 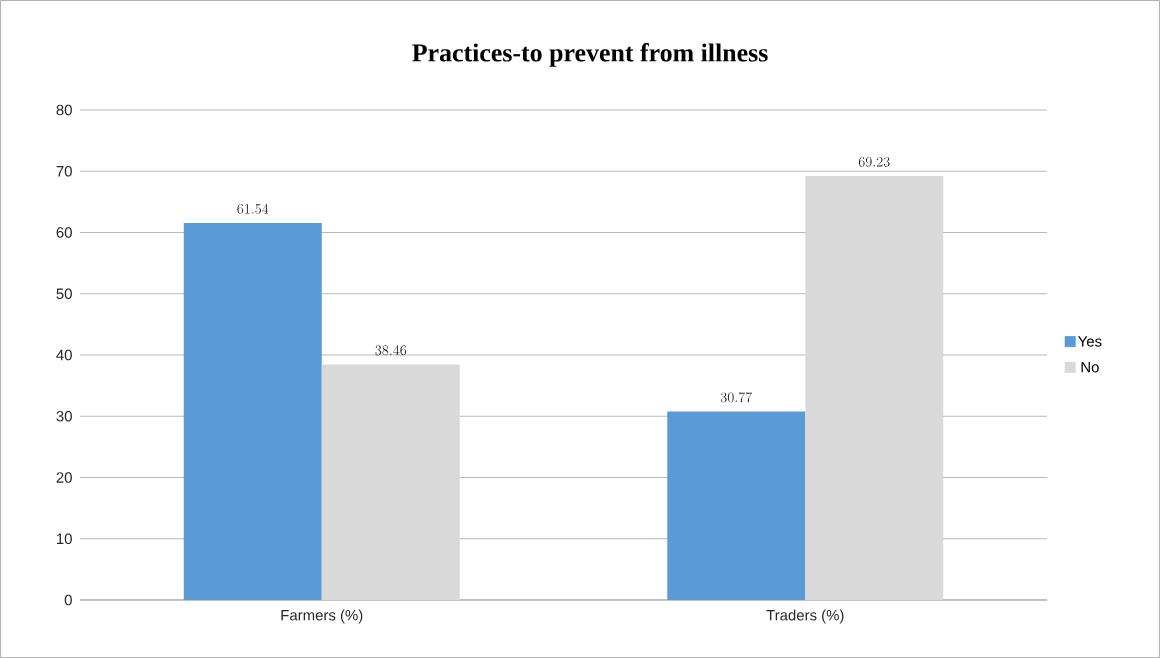 What do you see at coordinates (64, 355) in the screenshot?
I see `y-tick-label: 40` at bounding box center [64, 355].